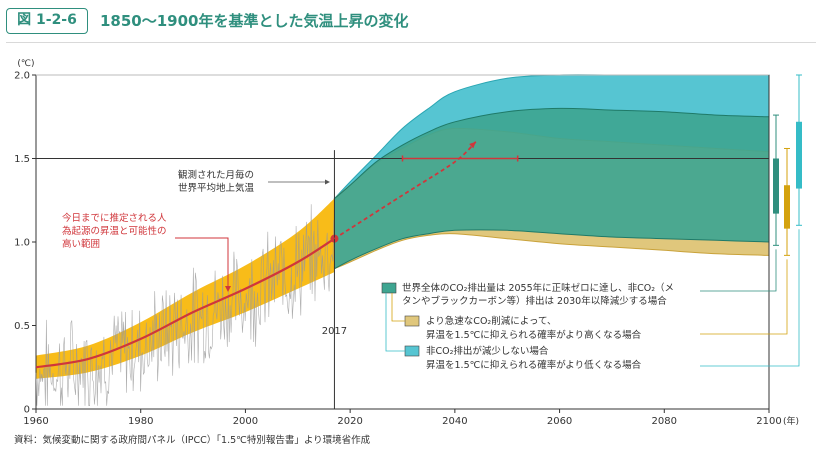 Image resolution: width=822 pixels, height=454 pixels. What do you see at coordinates (35, 421) in the screenshot?
I see `x-tick-label: 1960` at bounding box center [35, 421].